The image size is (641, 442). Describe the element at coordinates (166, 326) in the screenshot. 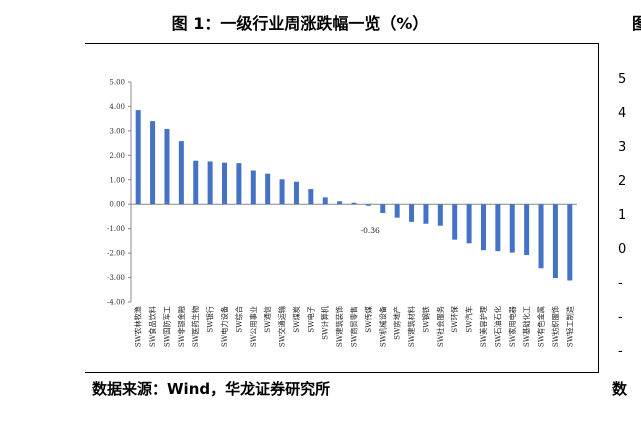

I see `x-tick-label: SW国防军工` at that location.